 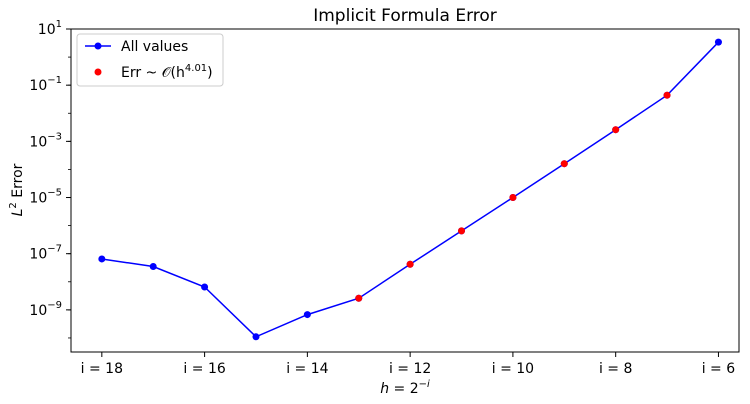 What do you see at coordinates (102, 369) in the screenshot?
I see `x-tick-label: i = 18` at bounding box center [102, 369].